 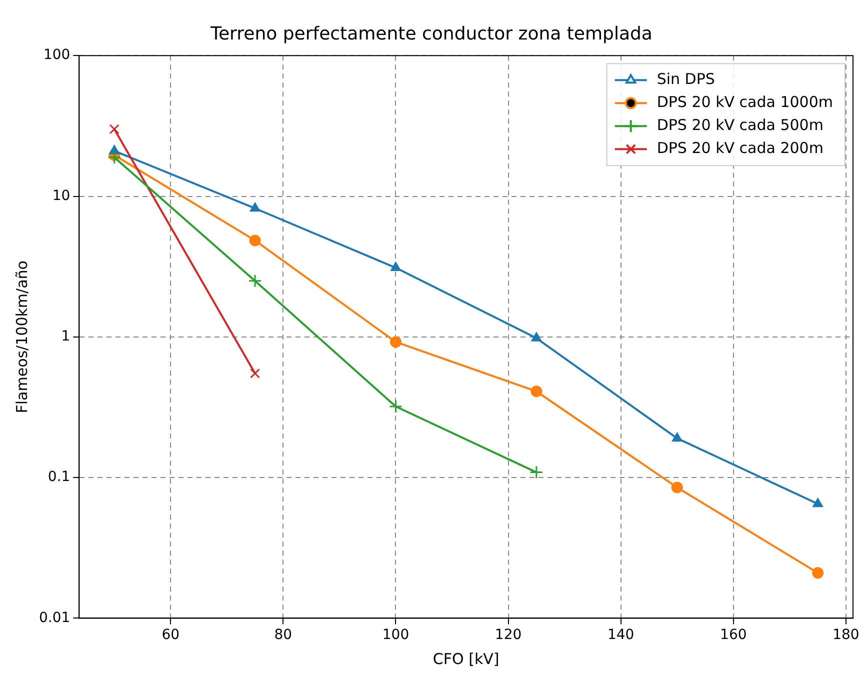 I want to click on legend-label: DPS 20 kV cada 1000m, so click(x=745, y=101).